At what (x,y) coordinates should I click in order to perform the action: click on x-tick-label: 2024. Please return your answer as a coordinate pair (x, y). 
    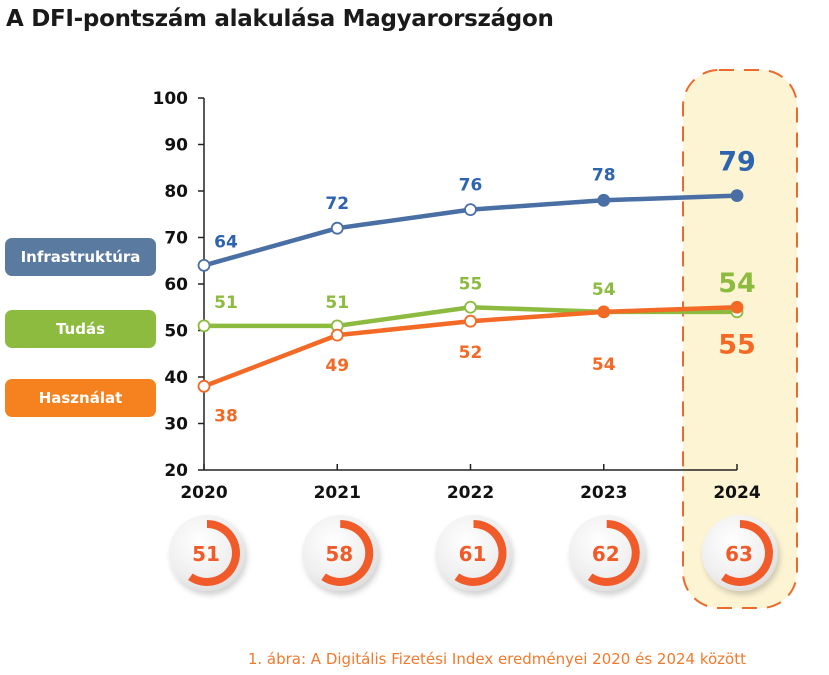
    Looking at the image, I should click on (736, 493).